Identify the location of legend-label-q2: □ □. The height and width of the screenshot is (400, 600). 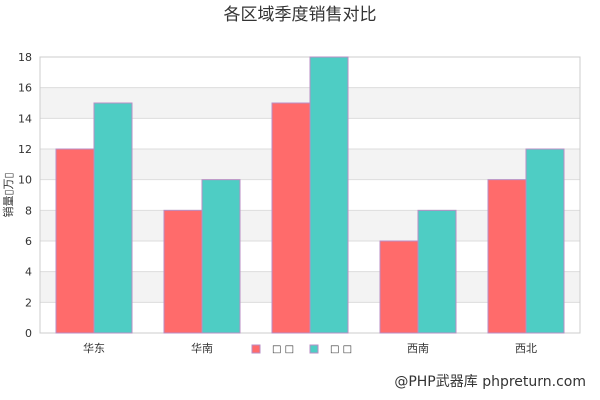
(341, 349).